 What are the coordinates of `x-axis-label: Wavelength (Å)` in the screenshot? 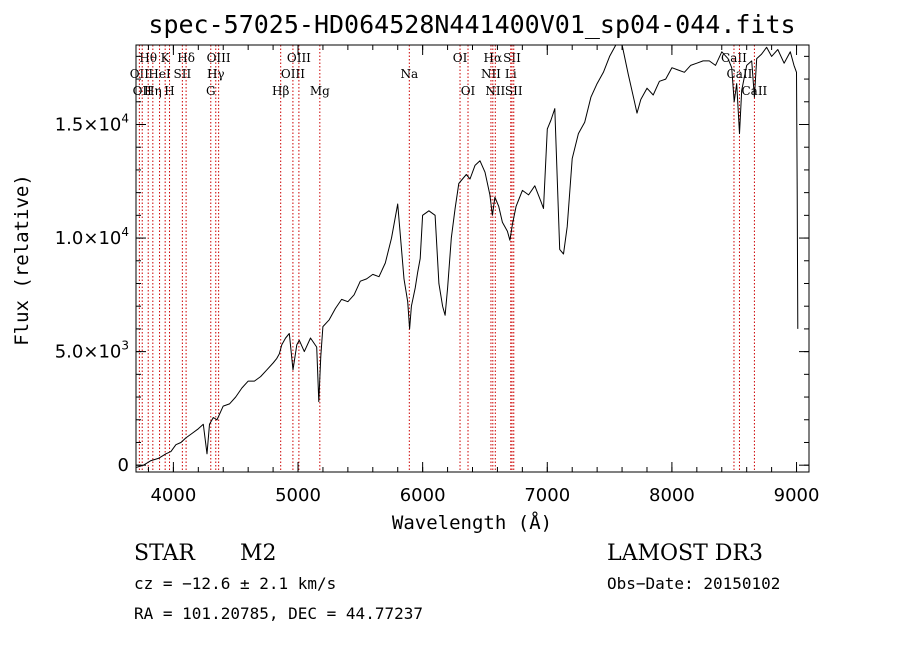 It's located at (472, 522).